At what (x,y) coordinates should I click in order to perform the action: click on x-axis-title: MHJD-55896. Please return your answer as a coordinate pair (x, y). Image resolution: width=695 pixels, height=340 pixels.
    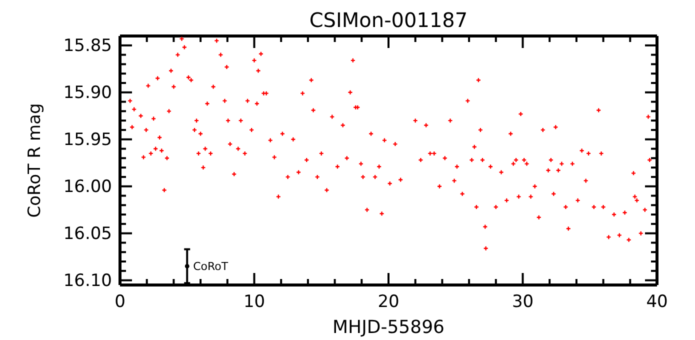
    Looking at the image, I should click on (388, 327).